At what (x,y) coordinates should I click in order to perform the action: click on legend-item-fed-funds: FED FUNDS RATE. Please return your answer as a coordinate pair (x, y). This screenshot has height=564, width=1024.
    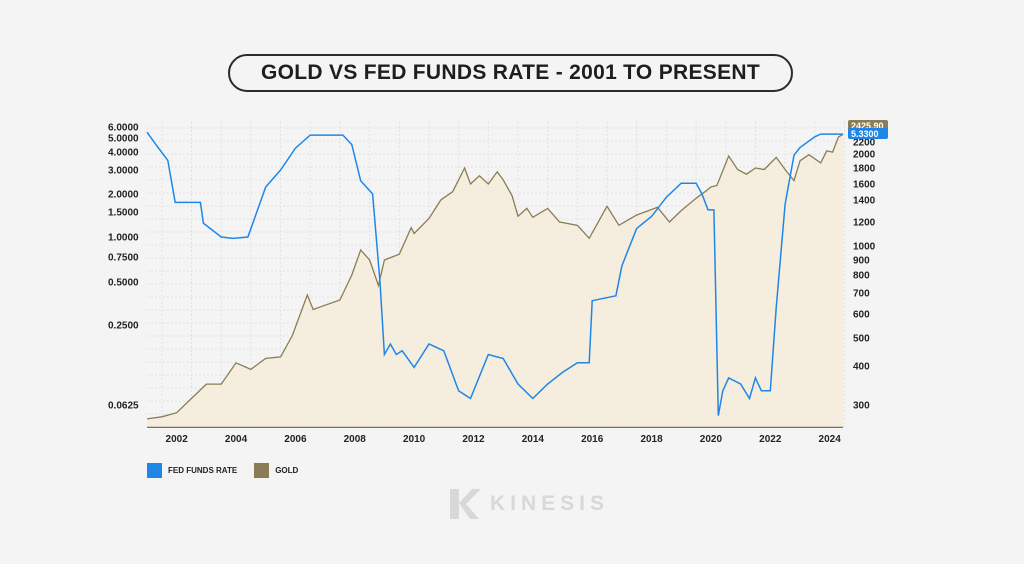
    Looking at the image, I should click on (192, 470).